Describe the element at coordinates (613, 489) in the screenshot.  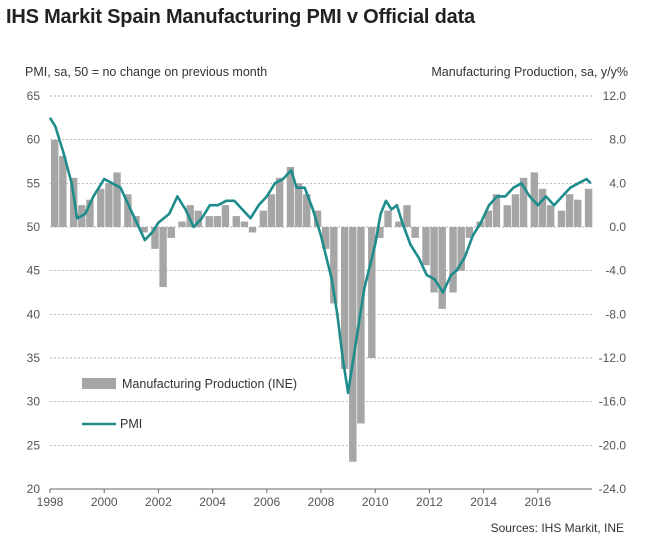
I see `right-tick-label: -24.0` at that location.